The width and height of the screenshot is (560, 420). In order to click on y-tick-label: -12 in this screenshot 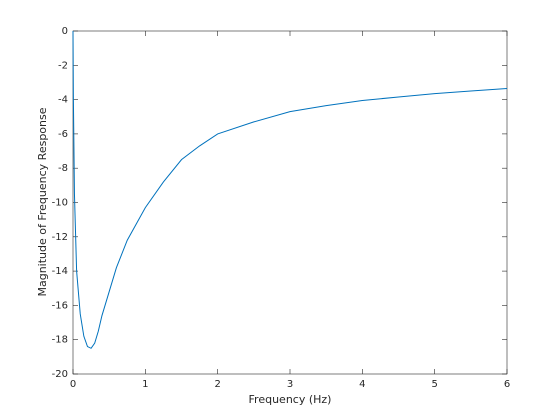, I will do `click(60, 237)`.